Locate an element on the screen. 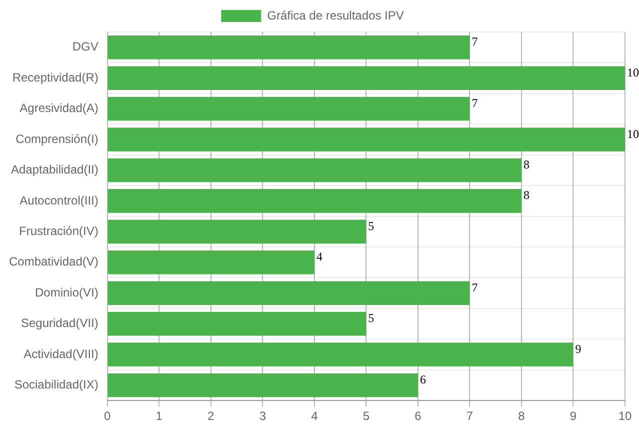 Image resolution: width=639 pixels, height=431 pixels. y-tick-label: Actividad(VIII) is located at coordinates (61, 353).